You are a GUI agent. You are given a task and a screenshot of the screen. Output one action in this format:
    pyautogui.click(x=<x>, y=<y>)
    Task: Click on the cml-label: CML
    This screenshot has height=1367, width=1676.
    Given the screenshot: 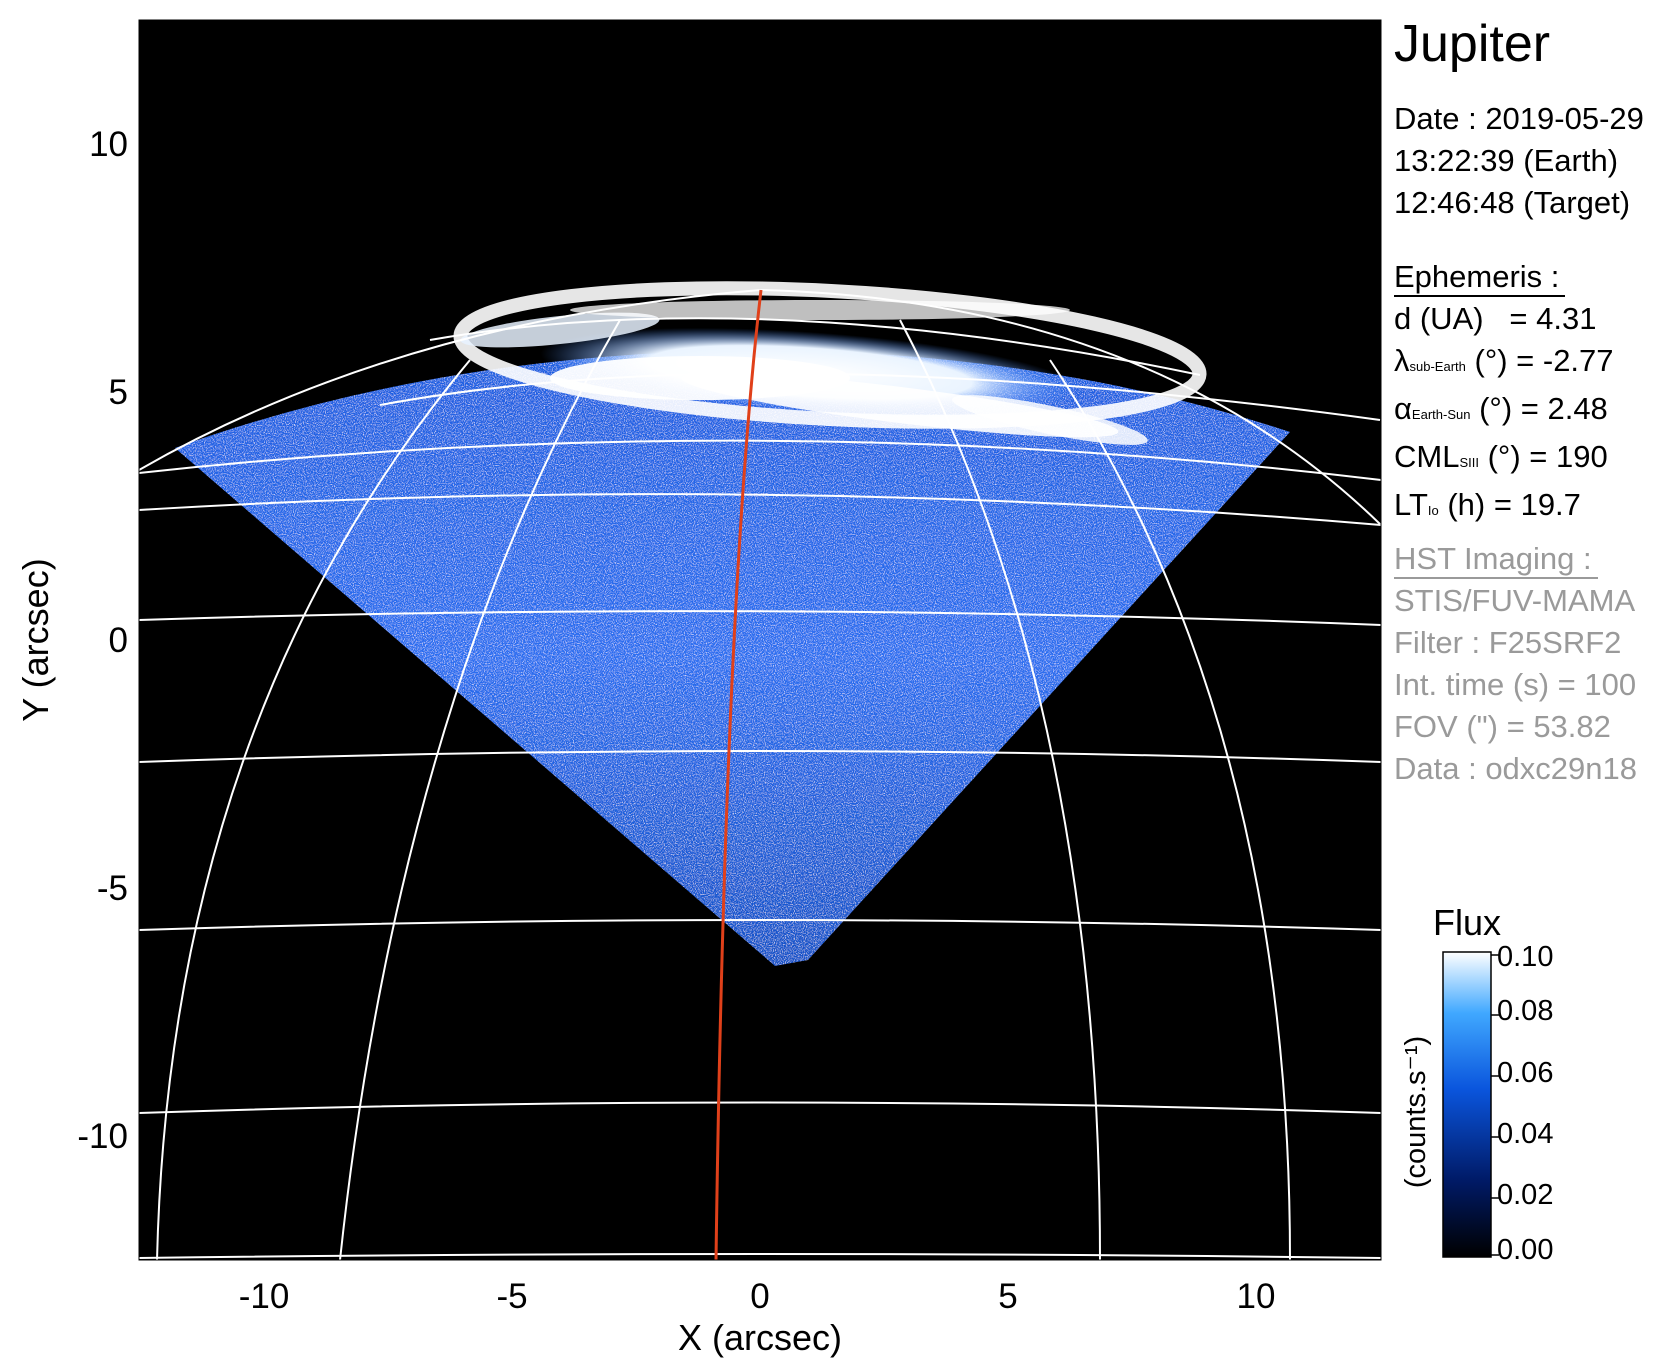 What is the action you would take?
    pyautogui.click(x=1427, y=456)
    